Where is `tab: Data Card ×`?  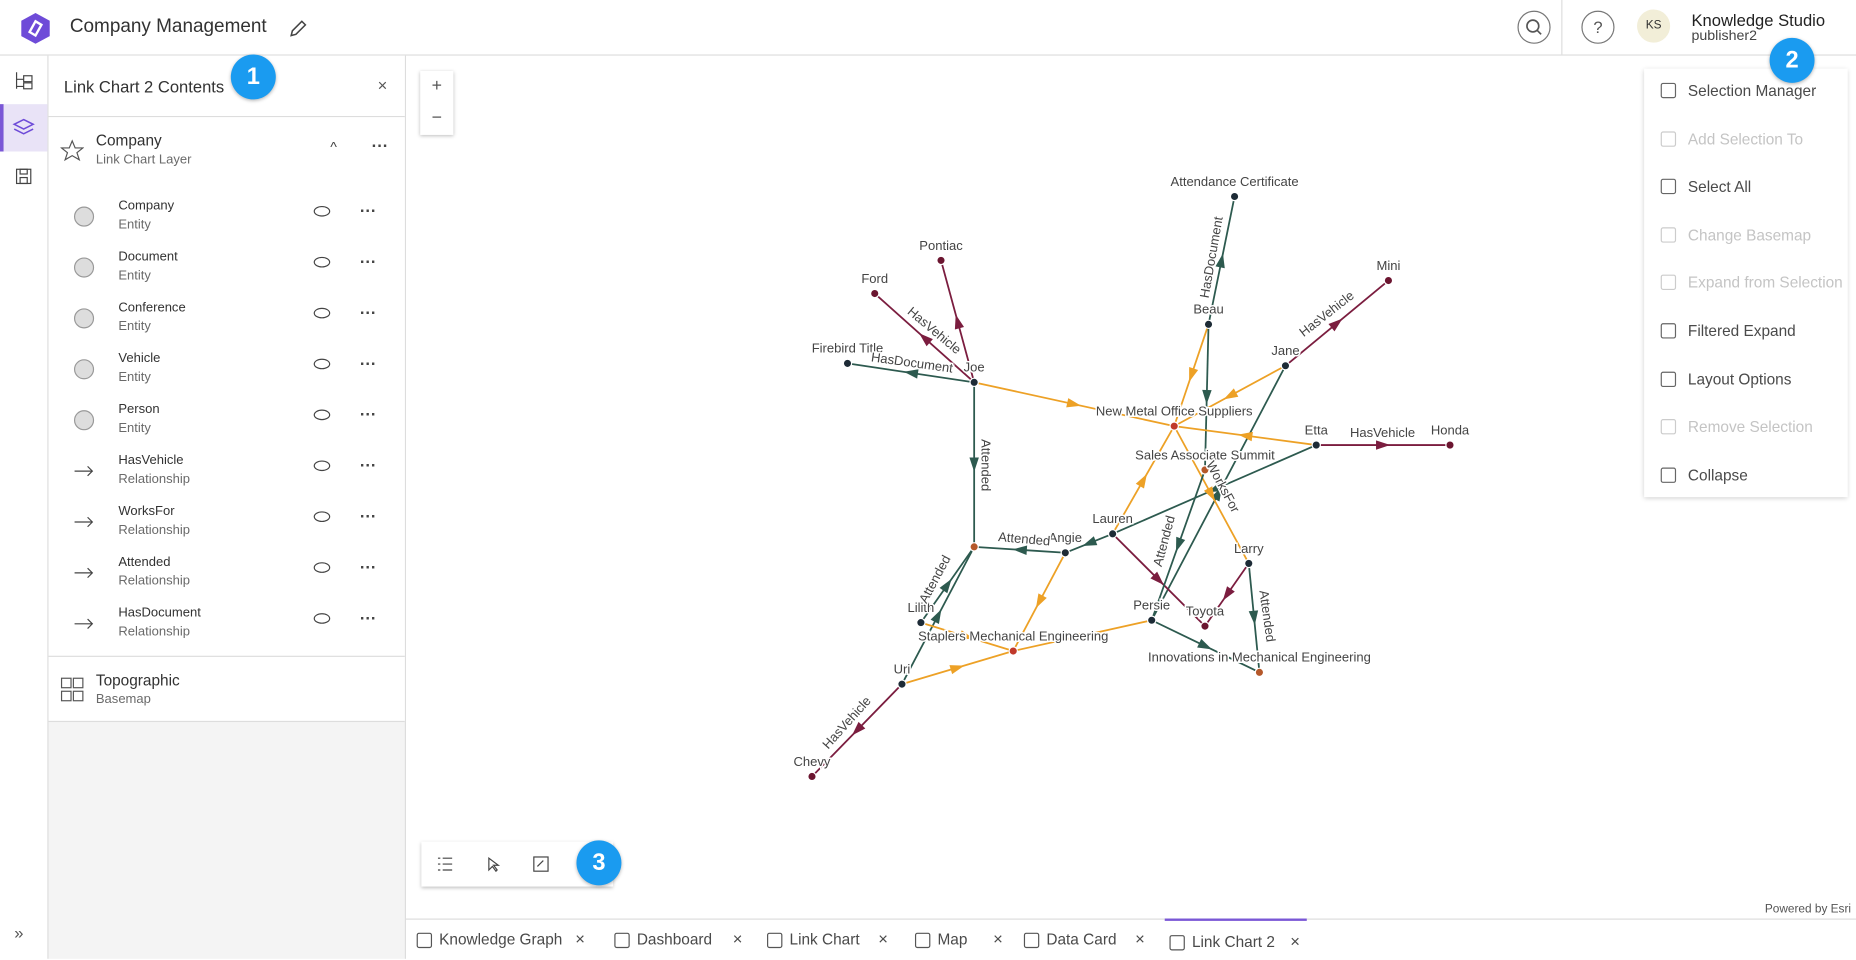
tab: Data Card × is located at coordinates (1085, 939).